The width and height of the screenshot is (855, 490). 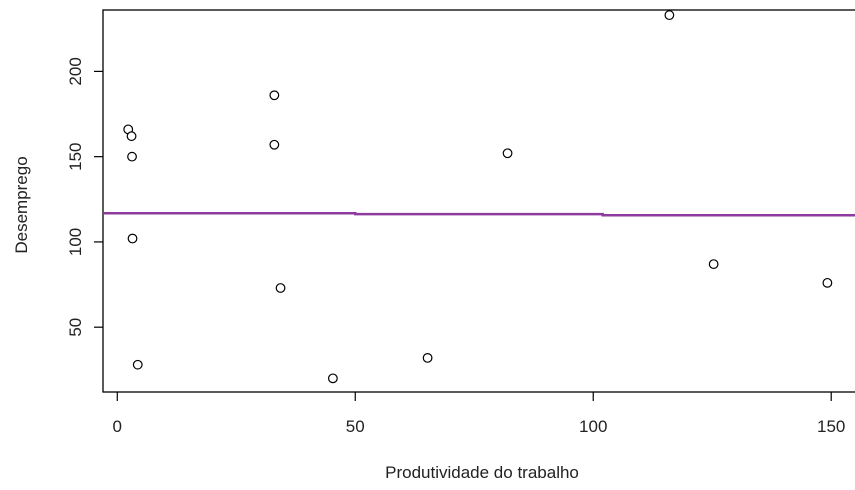 I want to click on y-tick-label: 150, so click(x=75, y=156).